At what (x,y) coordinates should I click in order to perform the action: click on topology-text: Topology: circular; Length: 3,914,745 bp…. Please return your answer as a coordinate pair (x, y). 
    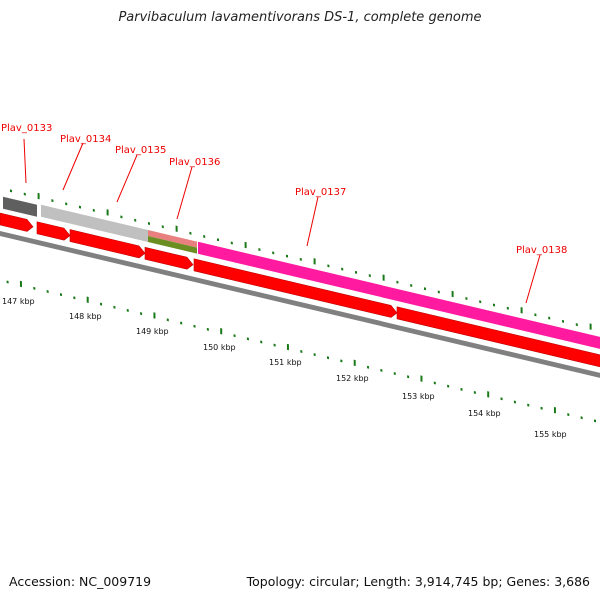
    Looking at the image, I should click on (418, 581).